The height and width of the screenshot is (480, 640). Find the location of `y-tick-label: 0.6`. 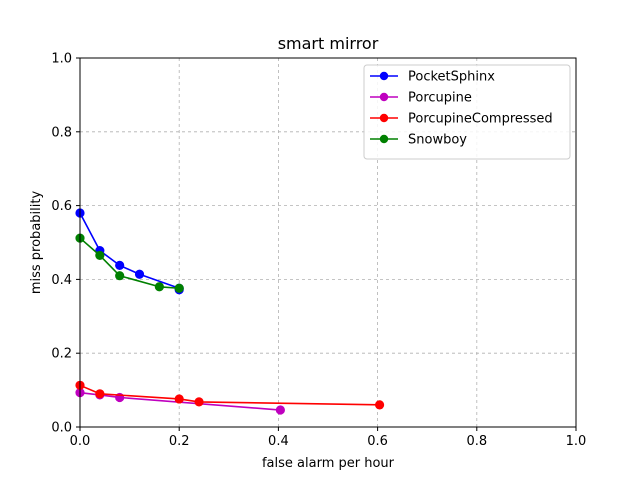

y-tick-label: 0.6 is located at coordinates (61, 206).